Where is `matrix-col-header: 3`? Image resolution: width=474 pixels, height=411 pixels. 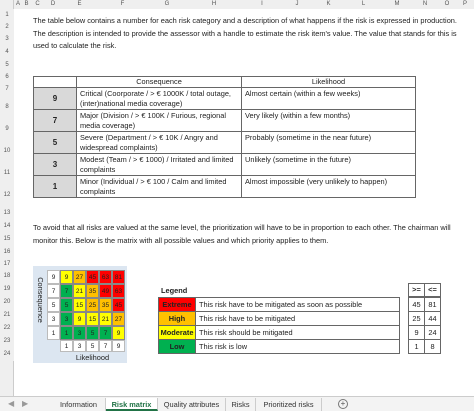
matrix-col-header: 3 is located at coordinates (79, 346).